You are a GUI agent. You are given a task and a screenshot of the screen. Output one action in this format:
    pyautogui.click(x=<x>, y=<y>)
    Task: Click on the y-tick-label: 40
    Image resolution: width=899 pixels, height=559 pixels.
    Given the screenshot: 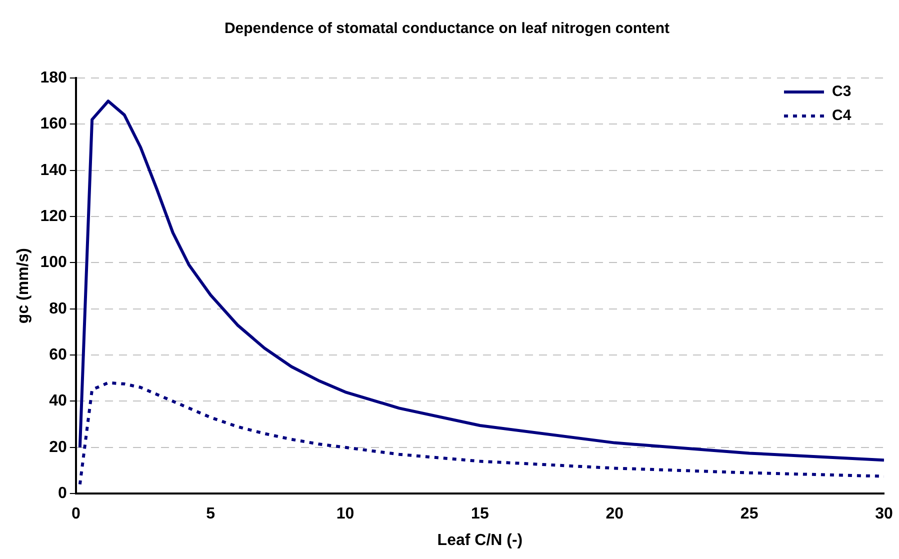 What is the action you would take?
    pyautogui.click(x=58, y=401)
    